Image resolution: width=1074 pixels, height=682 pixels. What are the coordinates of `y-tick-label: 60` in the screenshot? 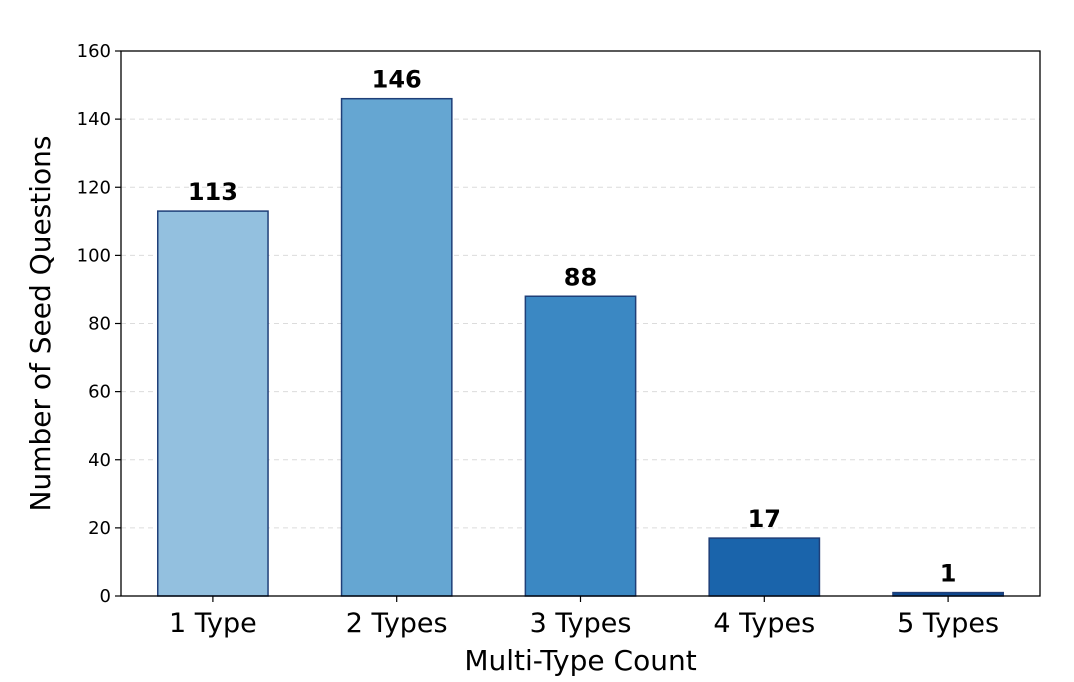 It's located at (99, 392).